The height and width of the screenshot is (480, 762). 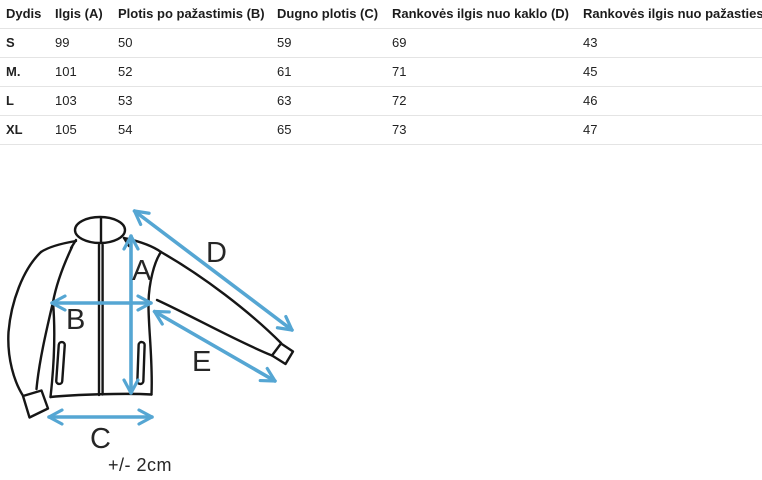 I want to click on measurement-arrows, so click(x=170, y=317).